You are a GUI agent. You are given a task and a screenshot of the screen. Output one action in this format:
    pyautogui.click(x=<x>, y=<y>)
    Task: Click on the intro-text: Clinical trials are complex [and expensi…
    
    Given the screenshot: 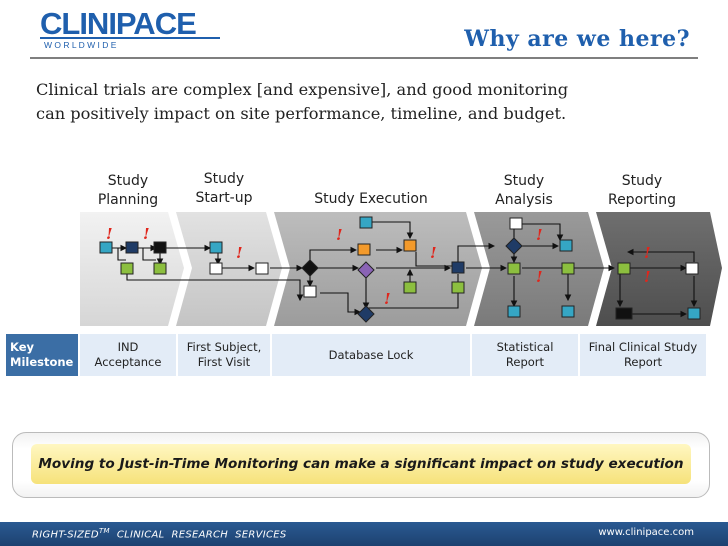 What is the action you would take?
    pyautogui.click(x=366, y=102)
    